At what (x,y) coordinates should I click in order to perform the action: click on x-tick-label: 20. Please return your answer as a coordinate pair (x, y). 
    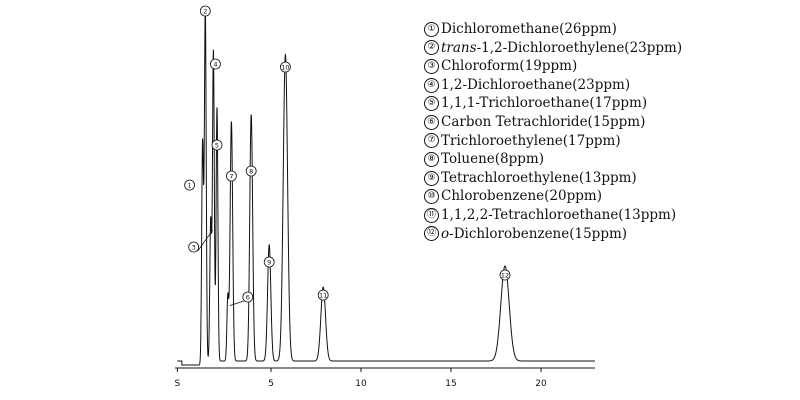
    Looking at the image, I should click on (541, 384).